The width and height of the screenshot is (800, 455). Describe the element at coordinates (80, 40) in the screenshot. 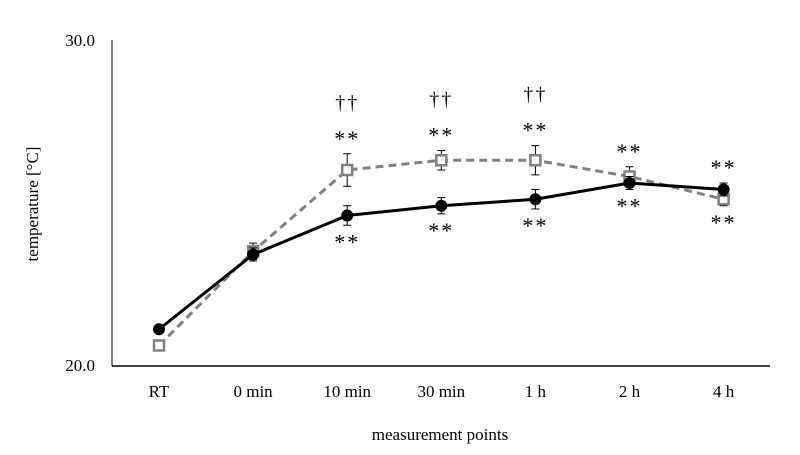

I see `y-tick-label: 30.0` at that location.